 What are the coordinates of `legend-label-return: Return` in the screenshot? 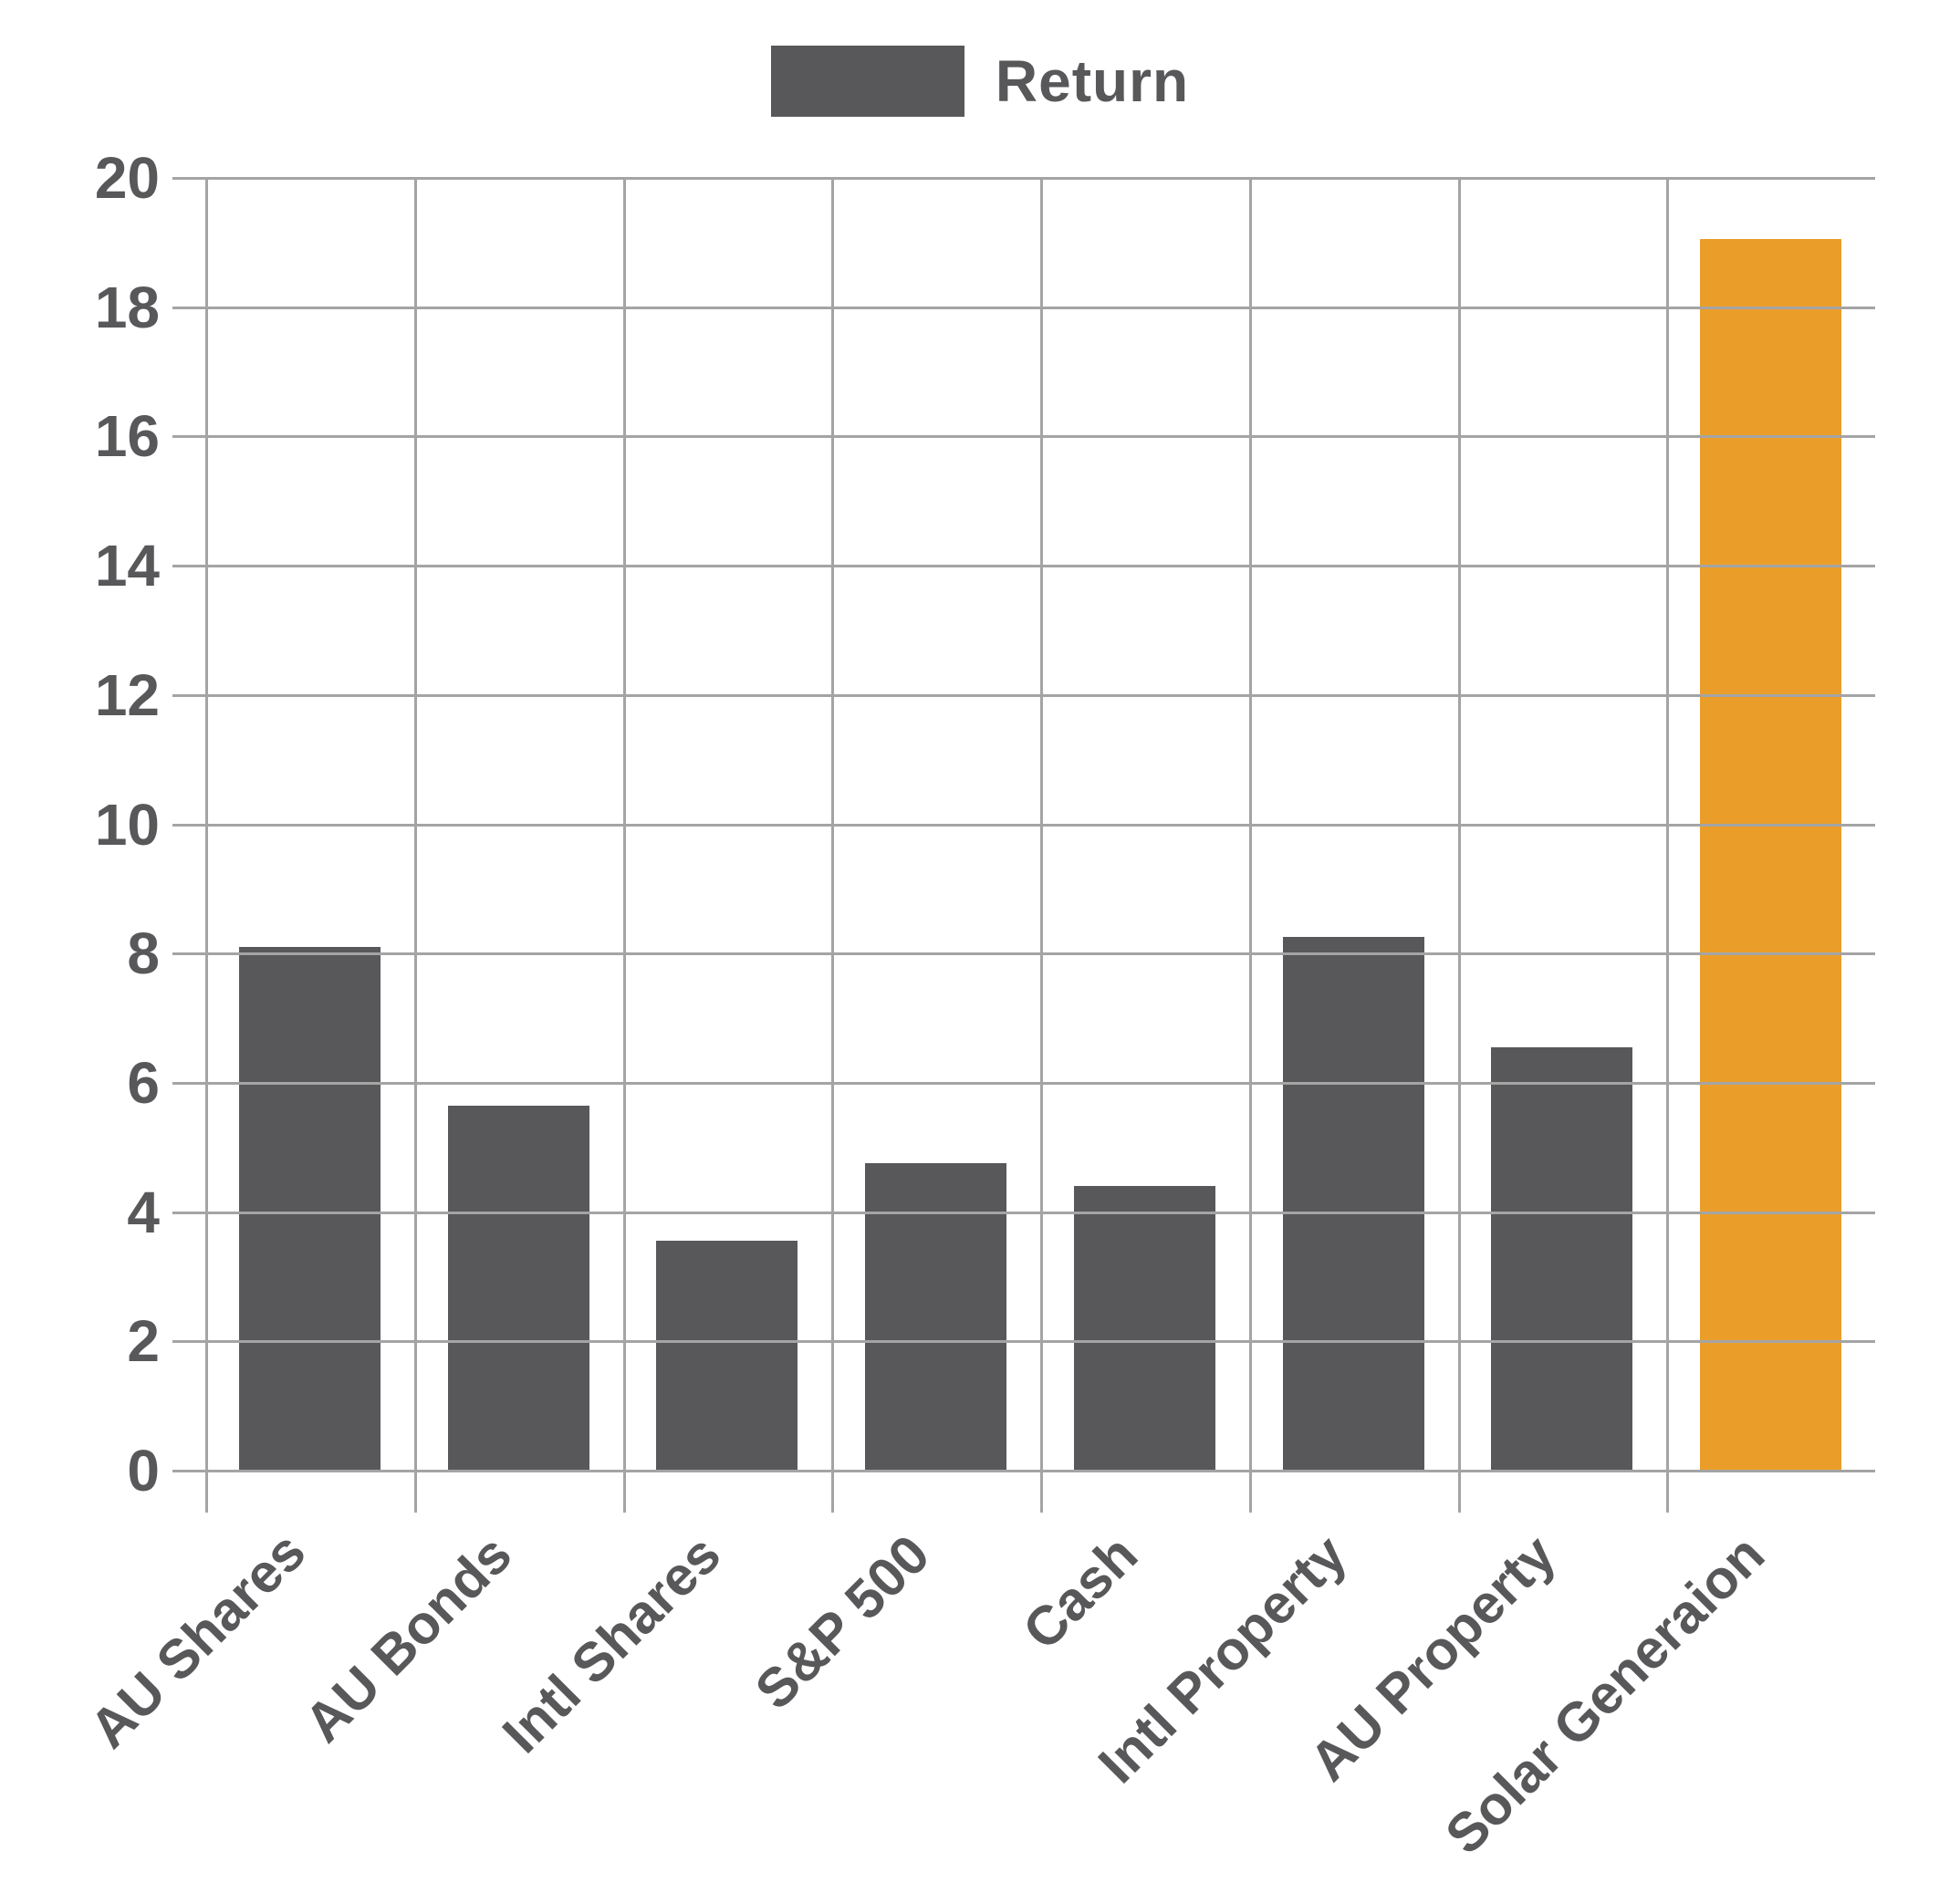 It's located at (1092, 81).